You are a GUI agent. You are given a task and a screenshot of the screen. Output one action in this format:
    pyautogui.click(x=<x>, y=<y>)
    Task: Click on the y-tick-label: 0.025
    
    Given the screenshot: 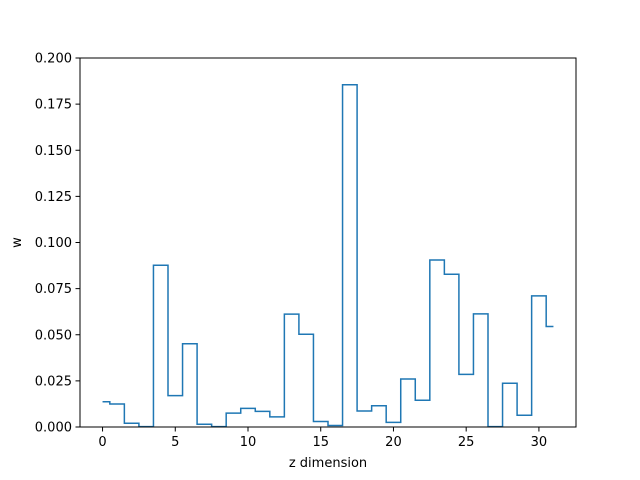 What is the action you would take?
    pyautogui.click(x=53, y=381)
    